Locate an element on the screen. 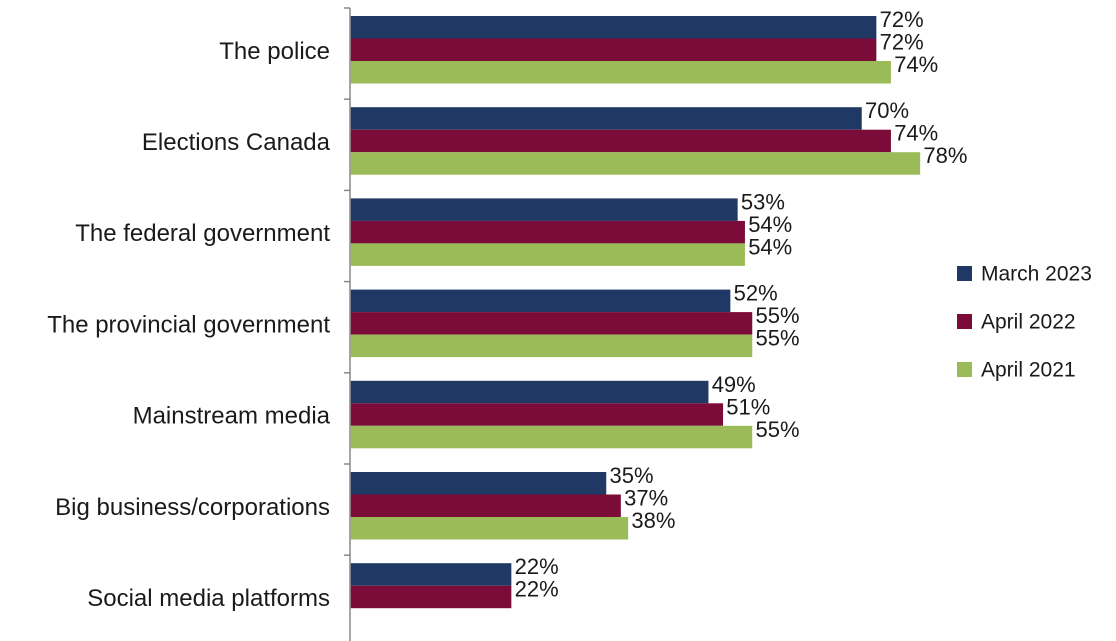 This screenshot has width=1116, height=641. bar-march-2023-the-federal-government is located at coordinates (544, 209).